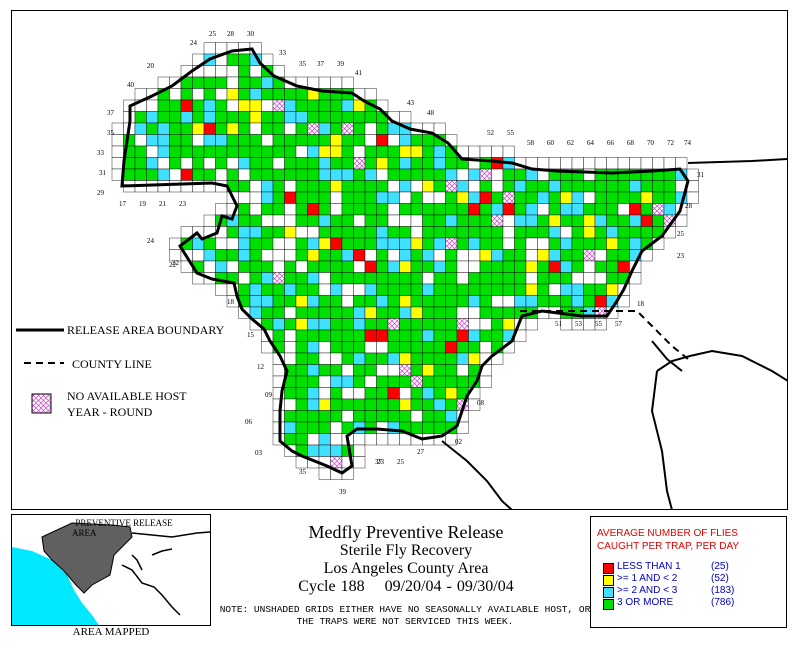  Describe the element at coordinates (379, 462) in the screenshot. I see `grid-edge-label: 37` at that location.